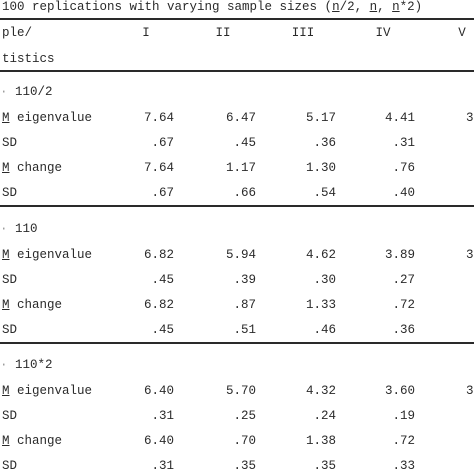 Image resolution: width=474 pixels, height=474 pixels. Describe the element at coordinates (383, 33) in the screenshot. I see `column-header-IV: IV` at that location.